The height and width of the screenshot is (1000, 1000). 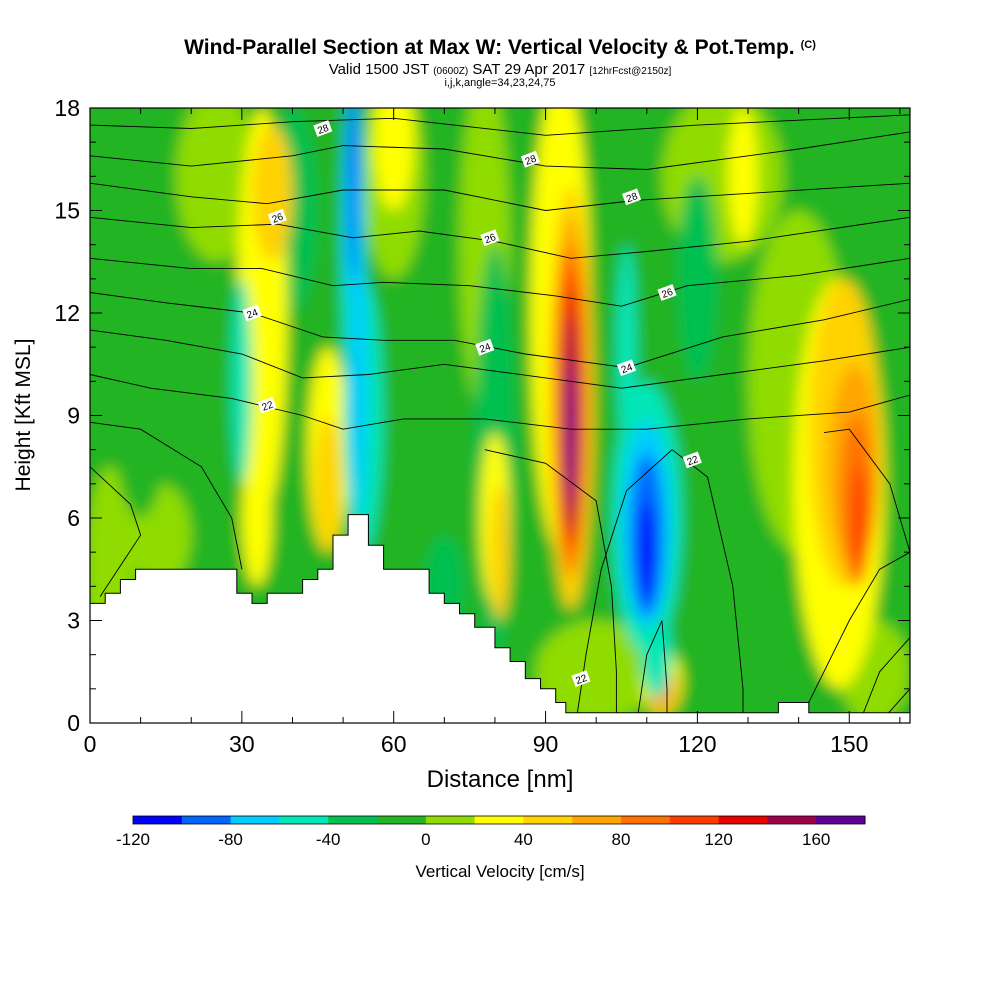 I want to click on colorbar-tick-label: 40, so click(x=523, y=839).